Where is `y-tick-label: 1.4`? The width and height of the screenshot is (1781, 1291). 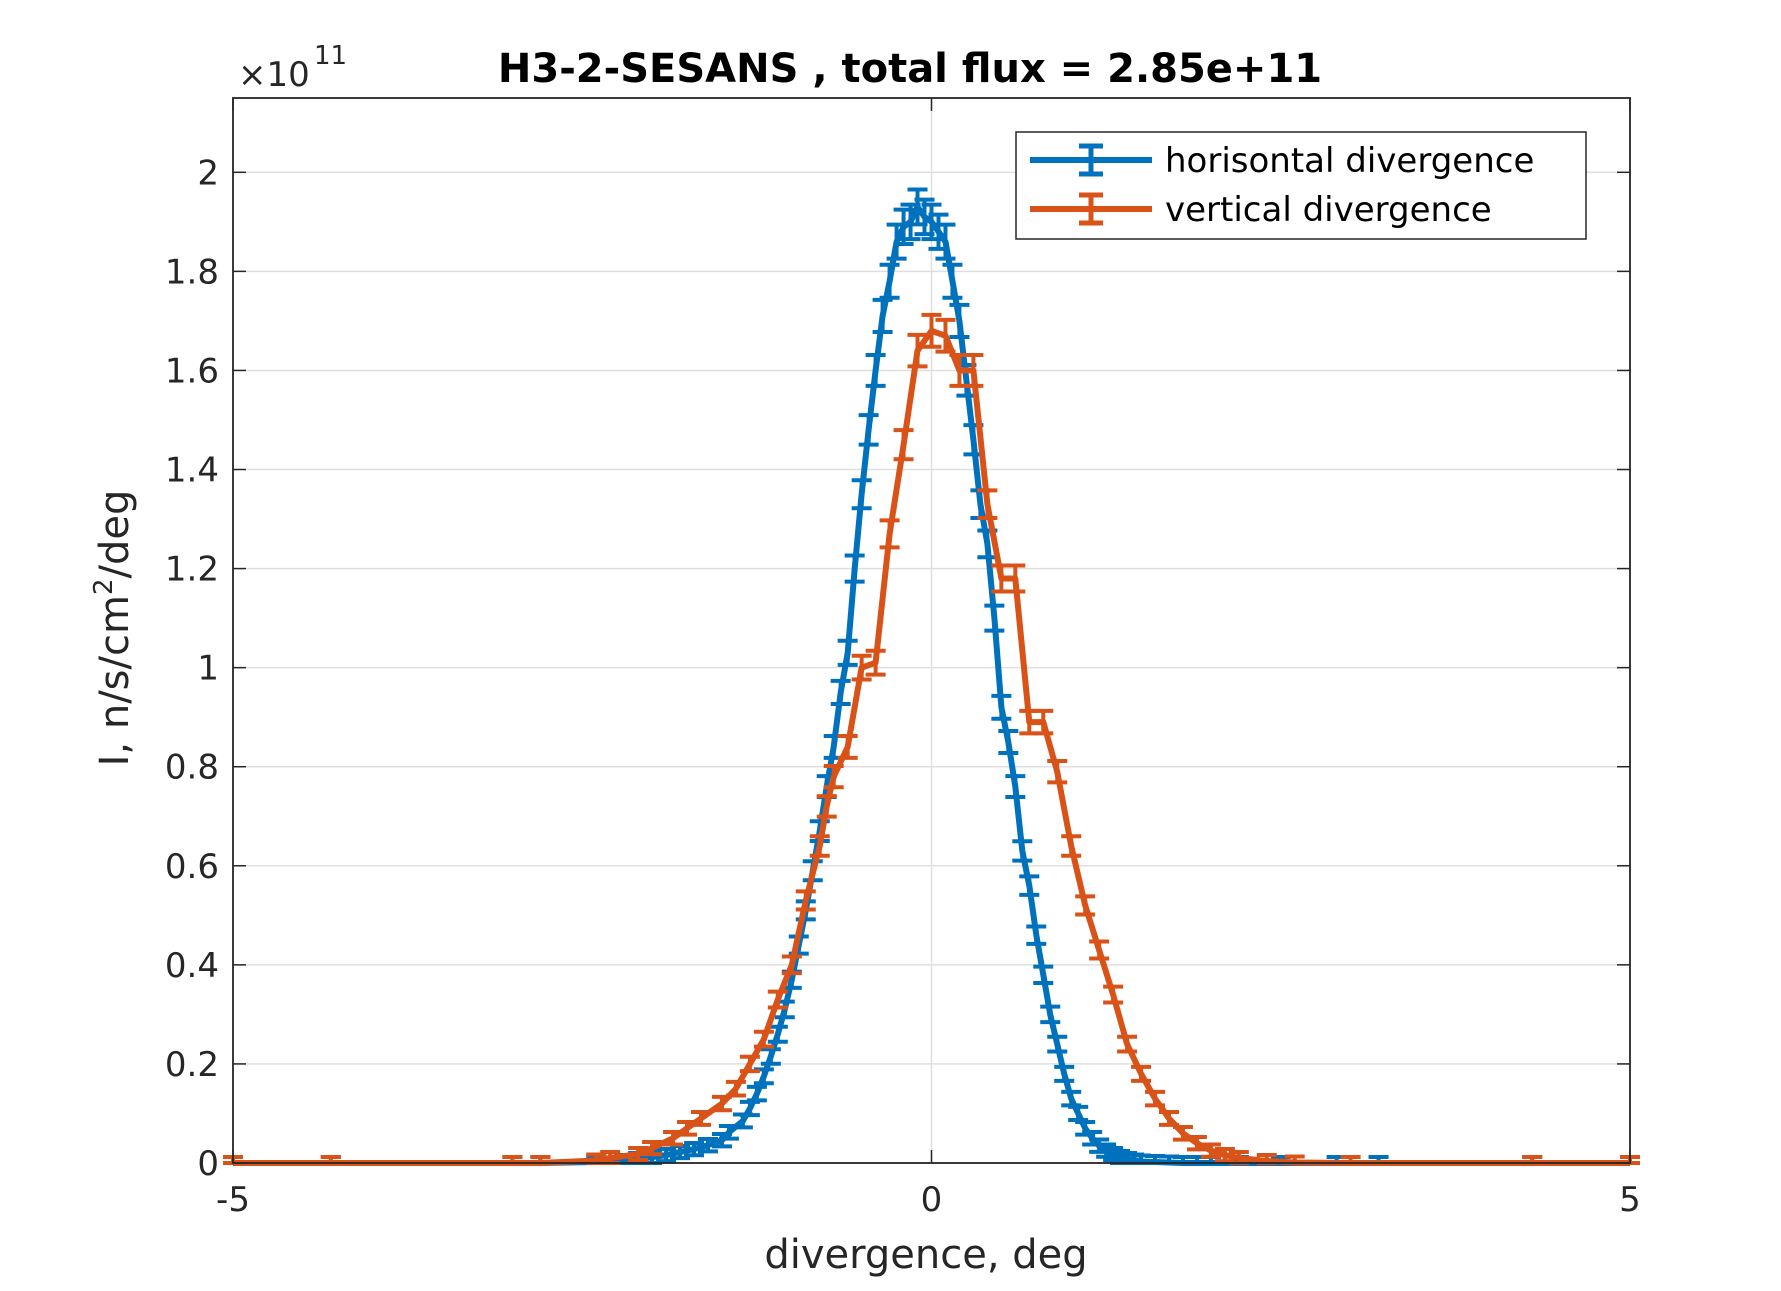 y-tick-label: 1.4 is located at coordinates (192, 471).